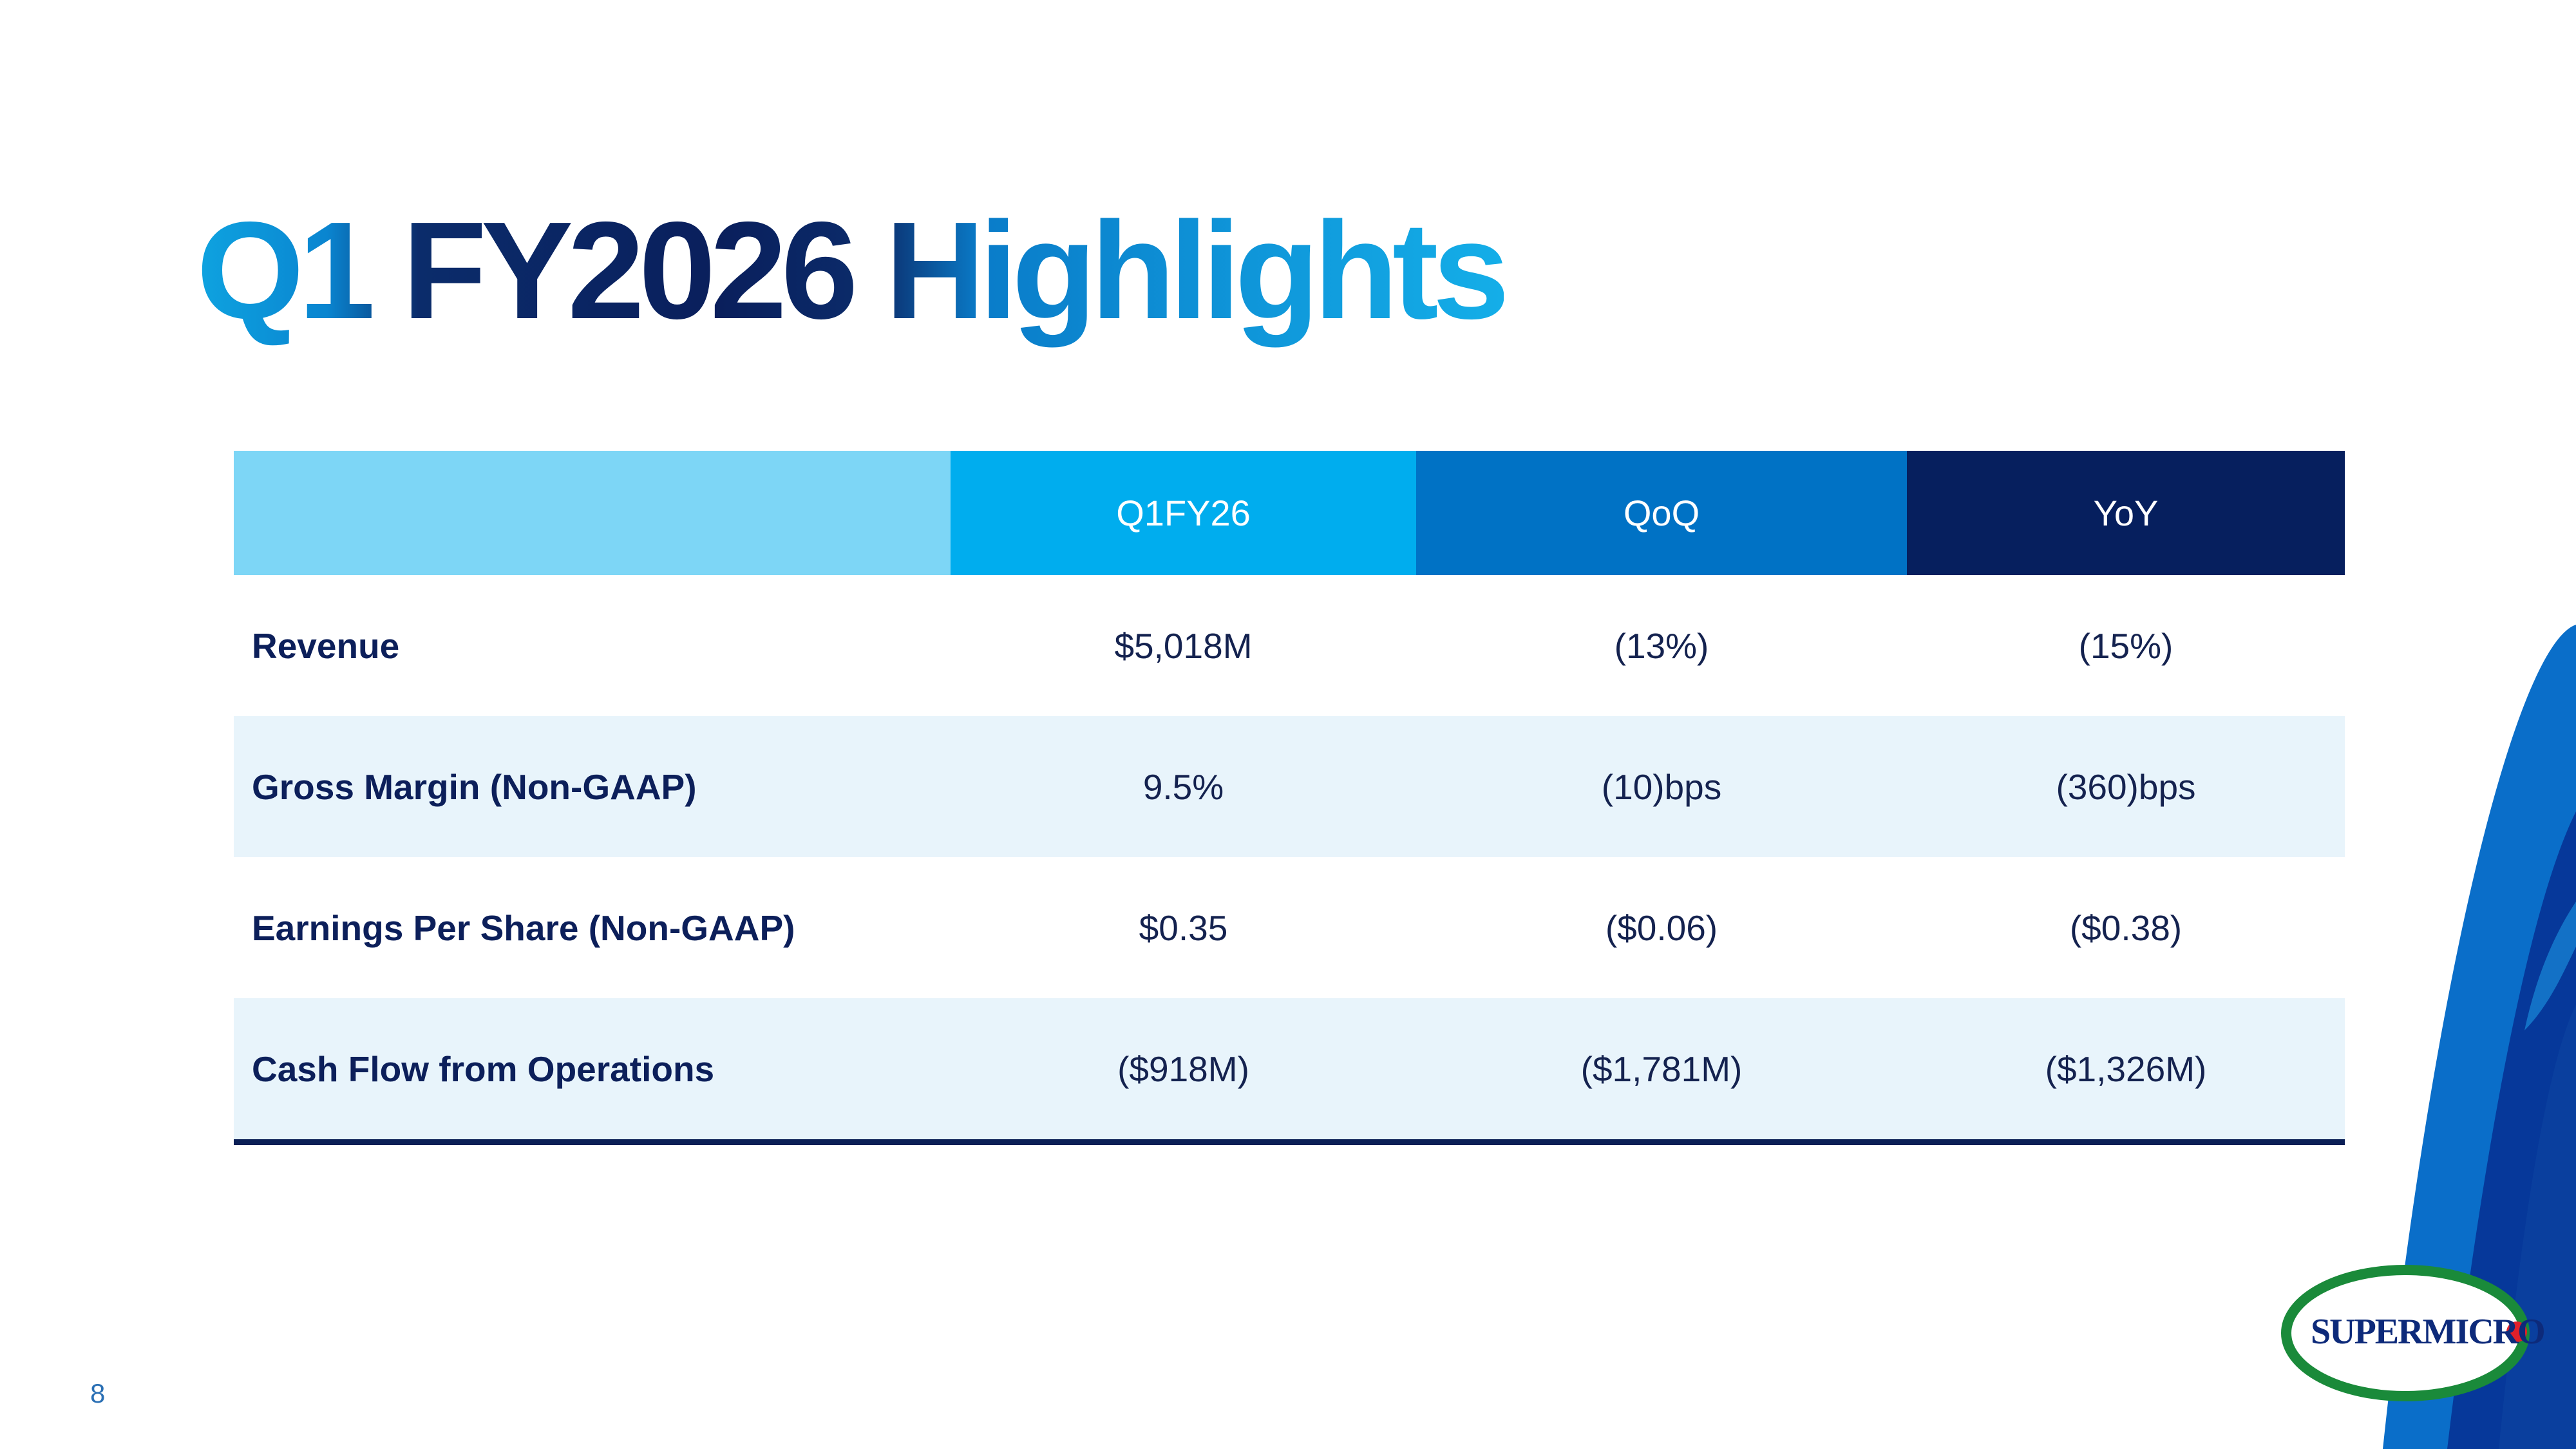  I want to click on row-label: Revenue, so click(326, 645).